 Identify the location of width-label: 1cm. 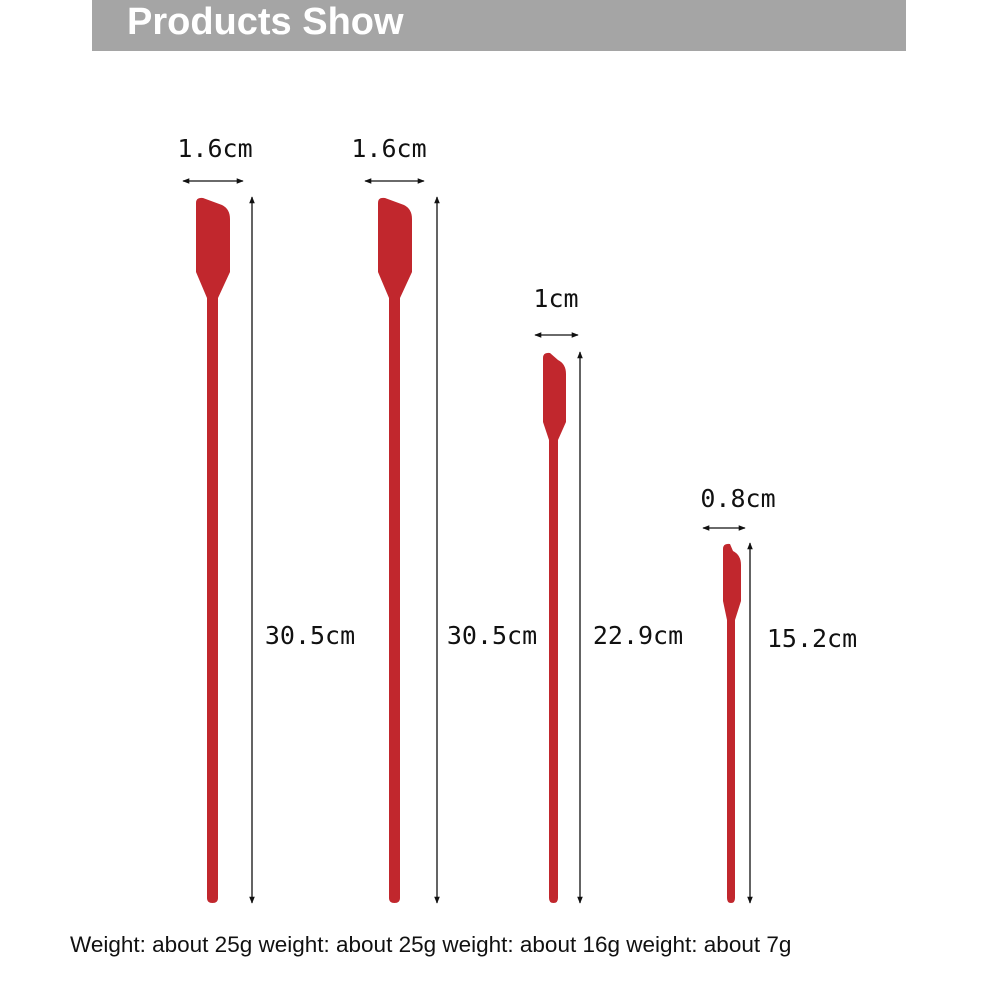
(555, 298).